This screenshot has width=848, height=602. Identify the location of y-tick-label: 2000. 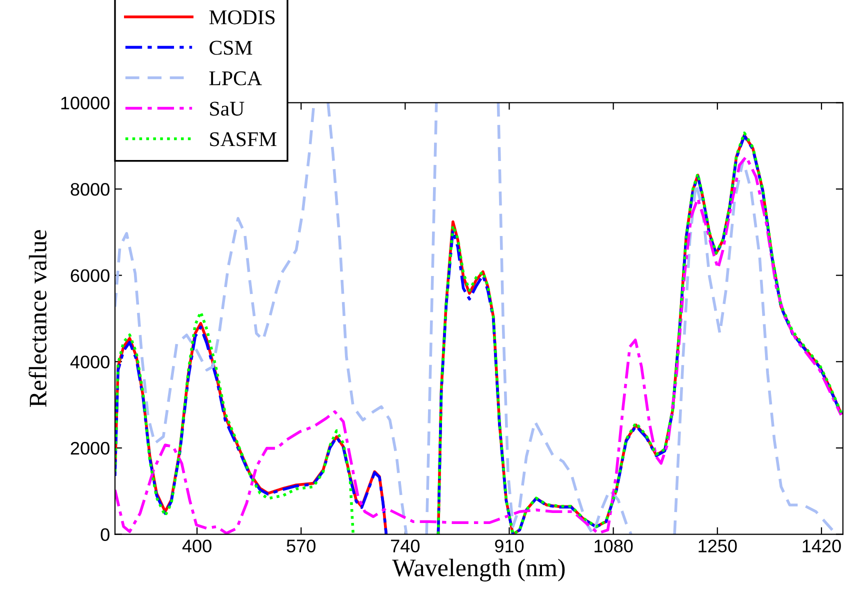
(90, 448).